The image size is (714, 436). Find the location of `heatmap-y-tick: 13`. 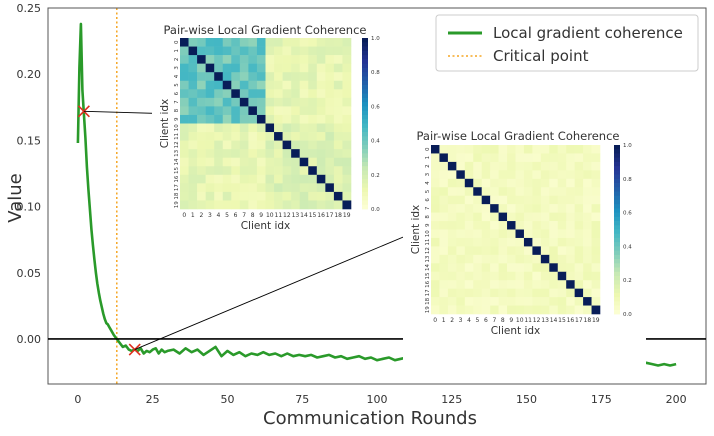

heatmap-y-tick: 13 is located at coordinates (428, 258).